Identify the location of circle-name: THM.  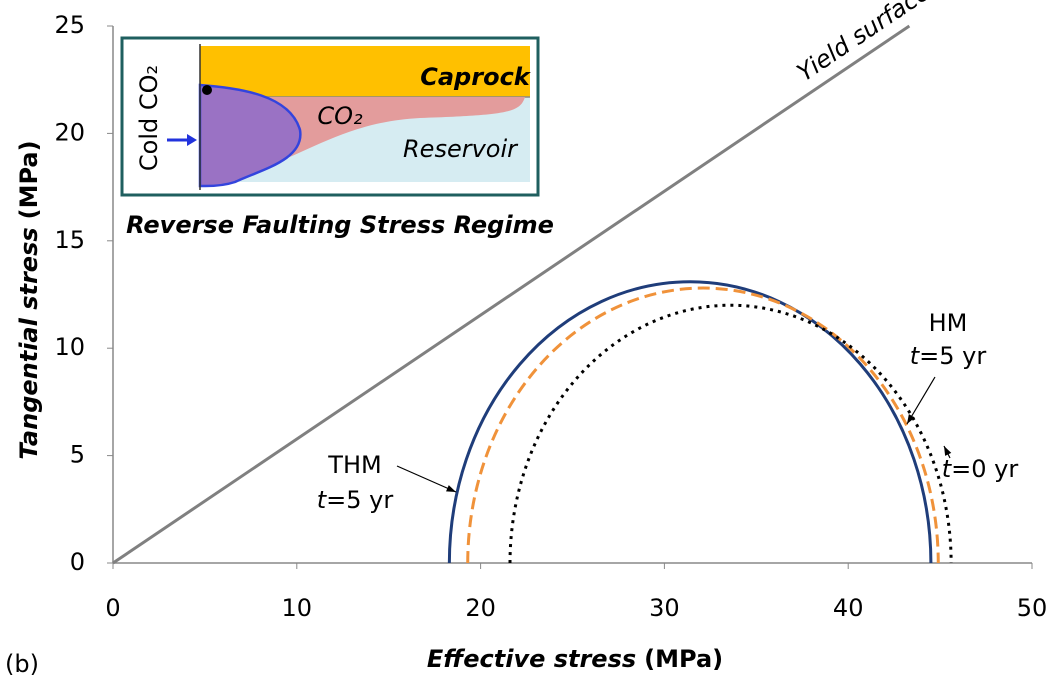
(354, 465).